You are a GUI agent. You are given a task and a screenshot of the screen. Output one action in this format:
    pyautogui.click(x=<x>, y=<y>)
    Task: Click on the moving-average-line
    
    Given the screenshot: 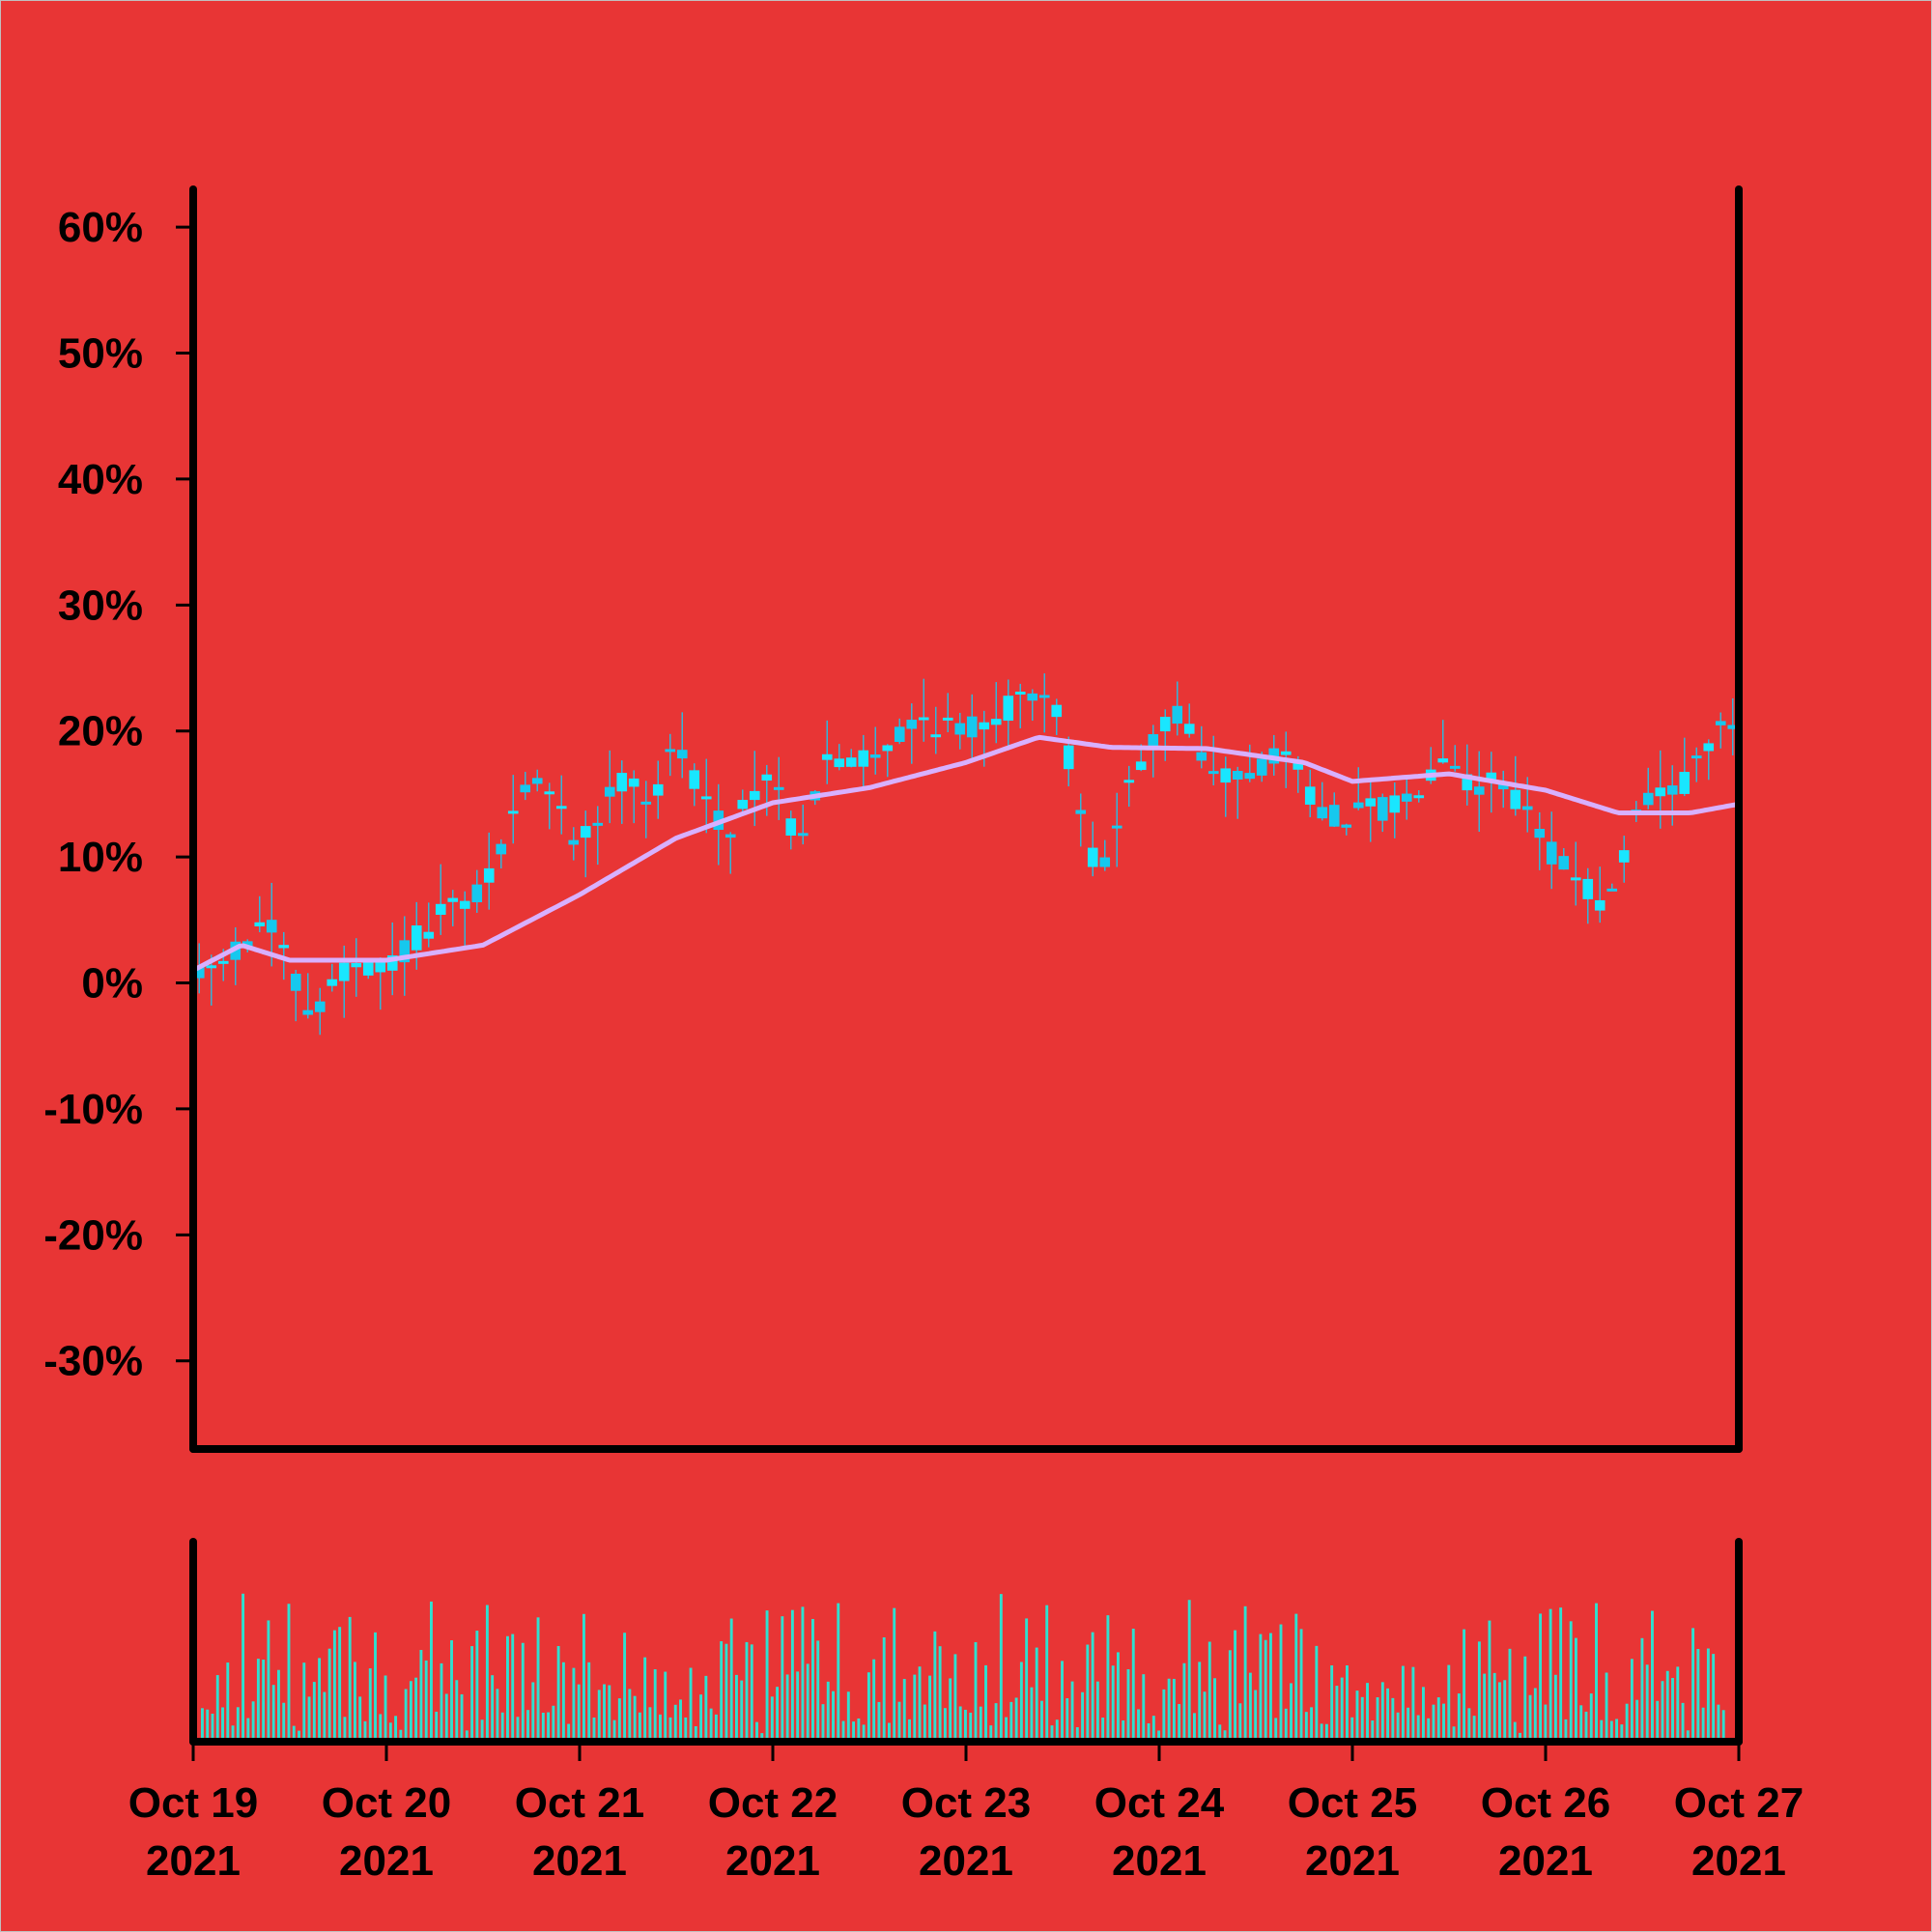 What is the action you would take?
    pyautogui.click(x=965, y=853)
    